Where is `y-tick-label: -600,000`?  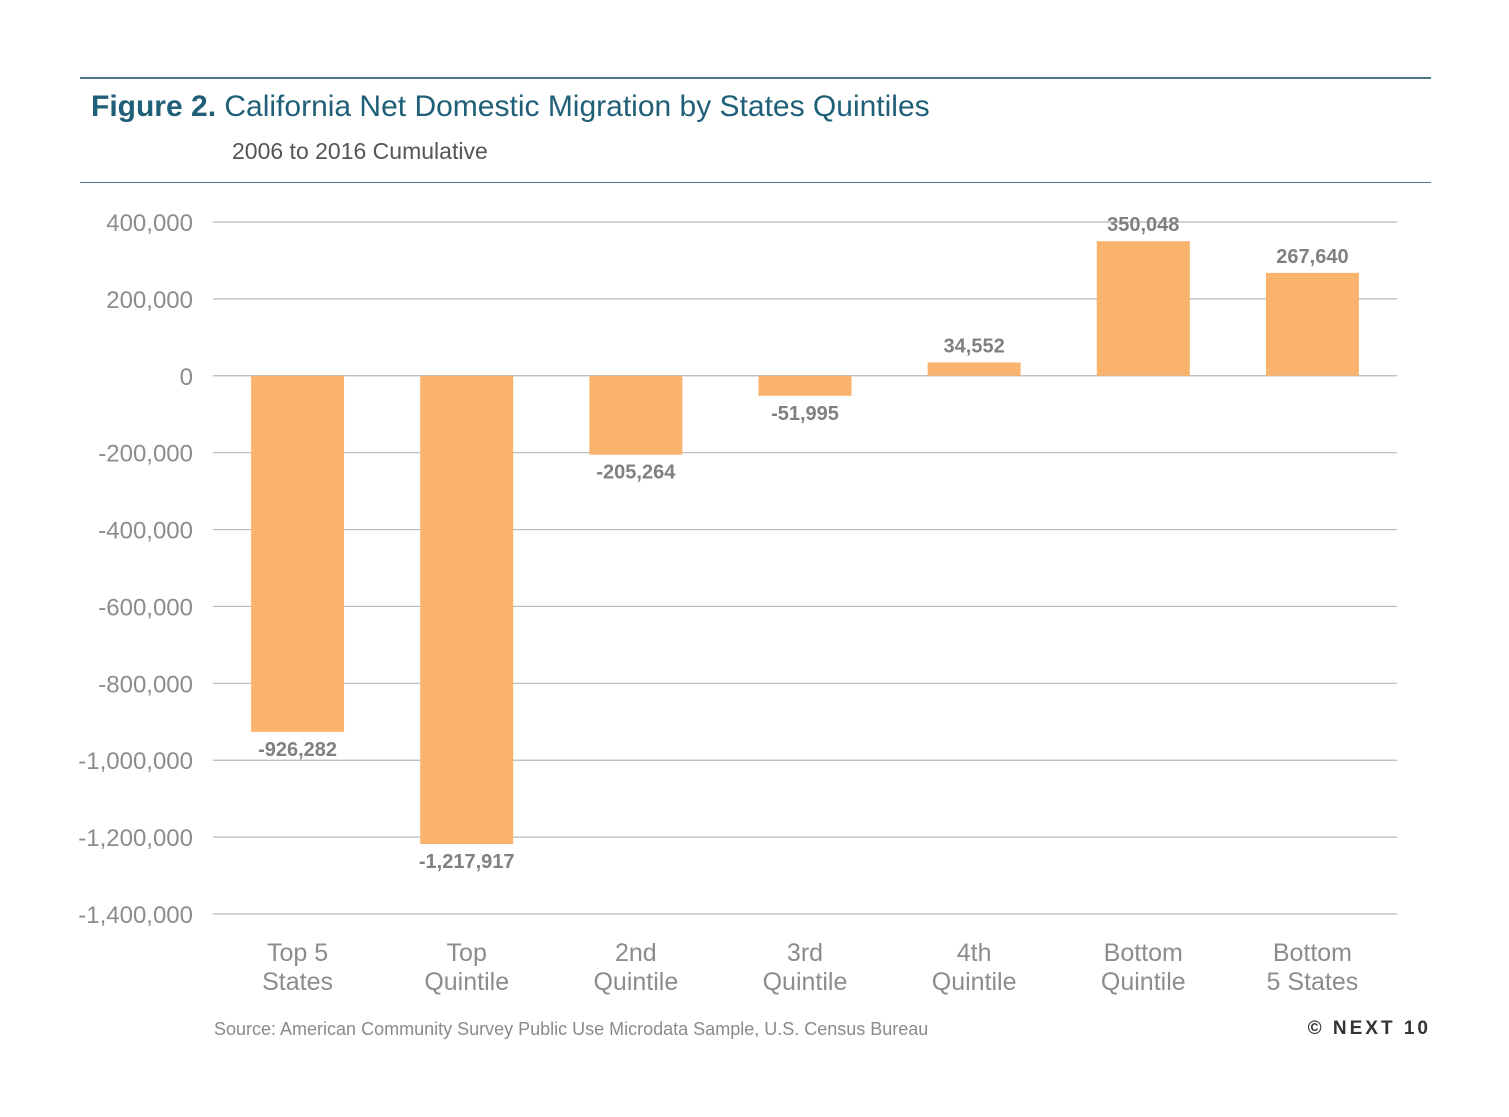
y-tick-label: -600,000 is located at coordinates (145, 607).